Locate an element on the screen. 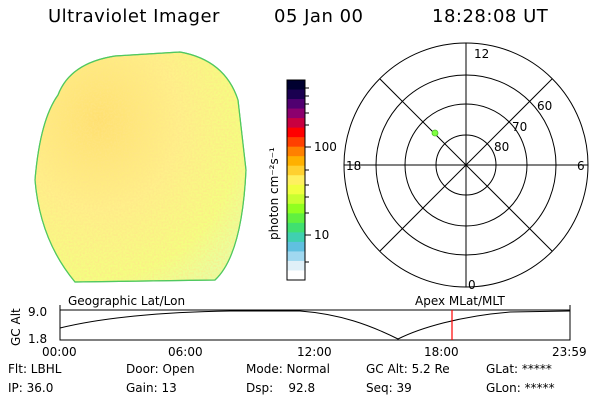  status-mode: Mode: Normal is located at coordinates (288, 369).